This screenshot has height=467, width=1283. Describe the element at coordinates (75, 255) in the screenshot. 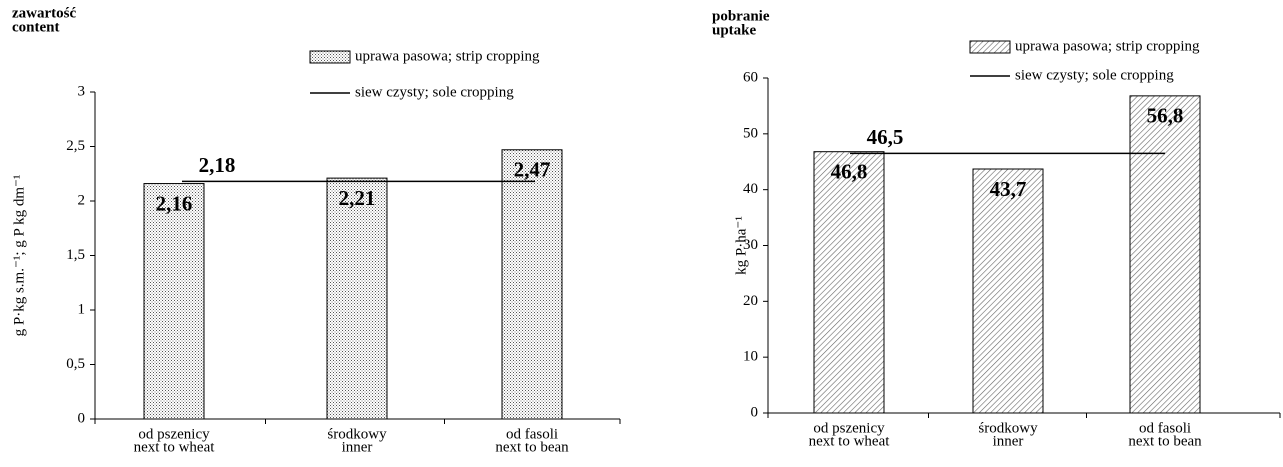

I see `y-tick-label: 1,5` at that location.